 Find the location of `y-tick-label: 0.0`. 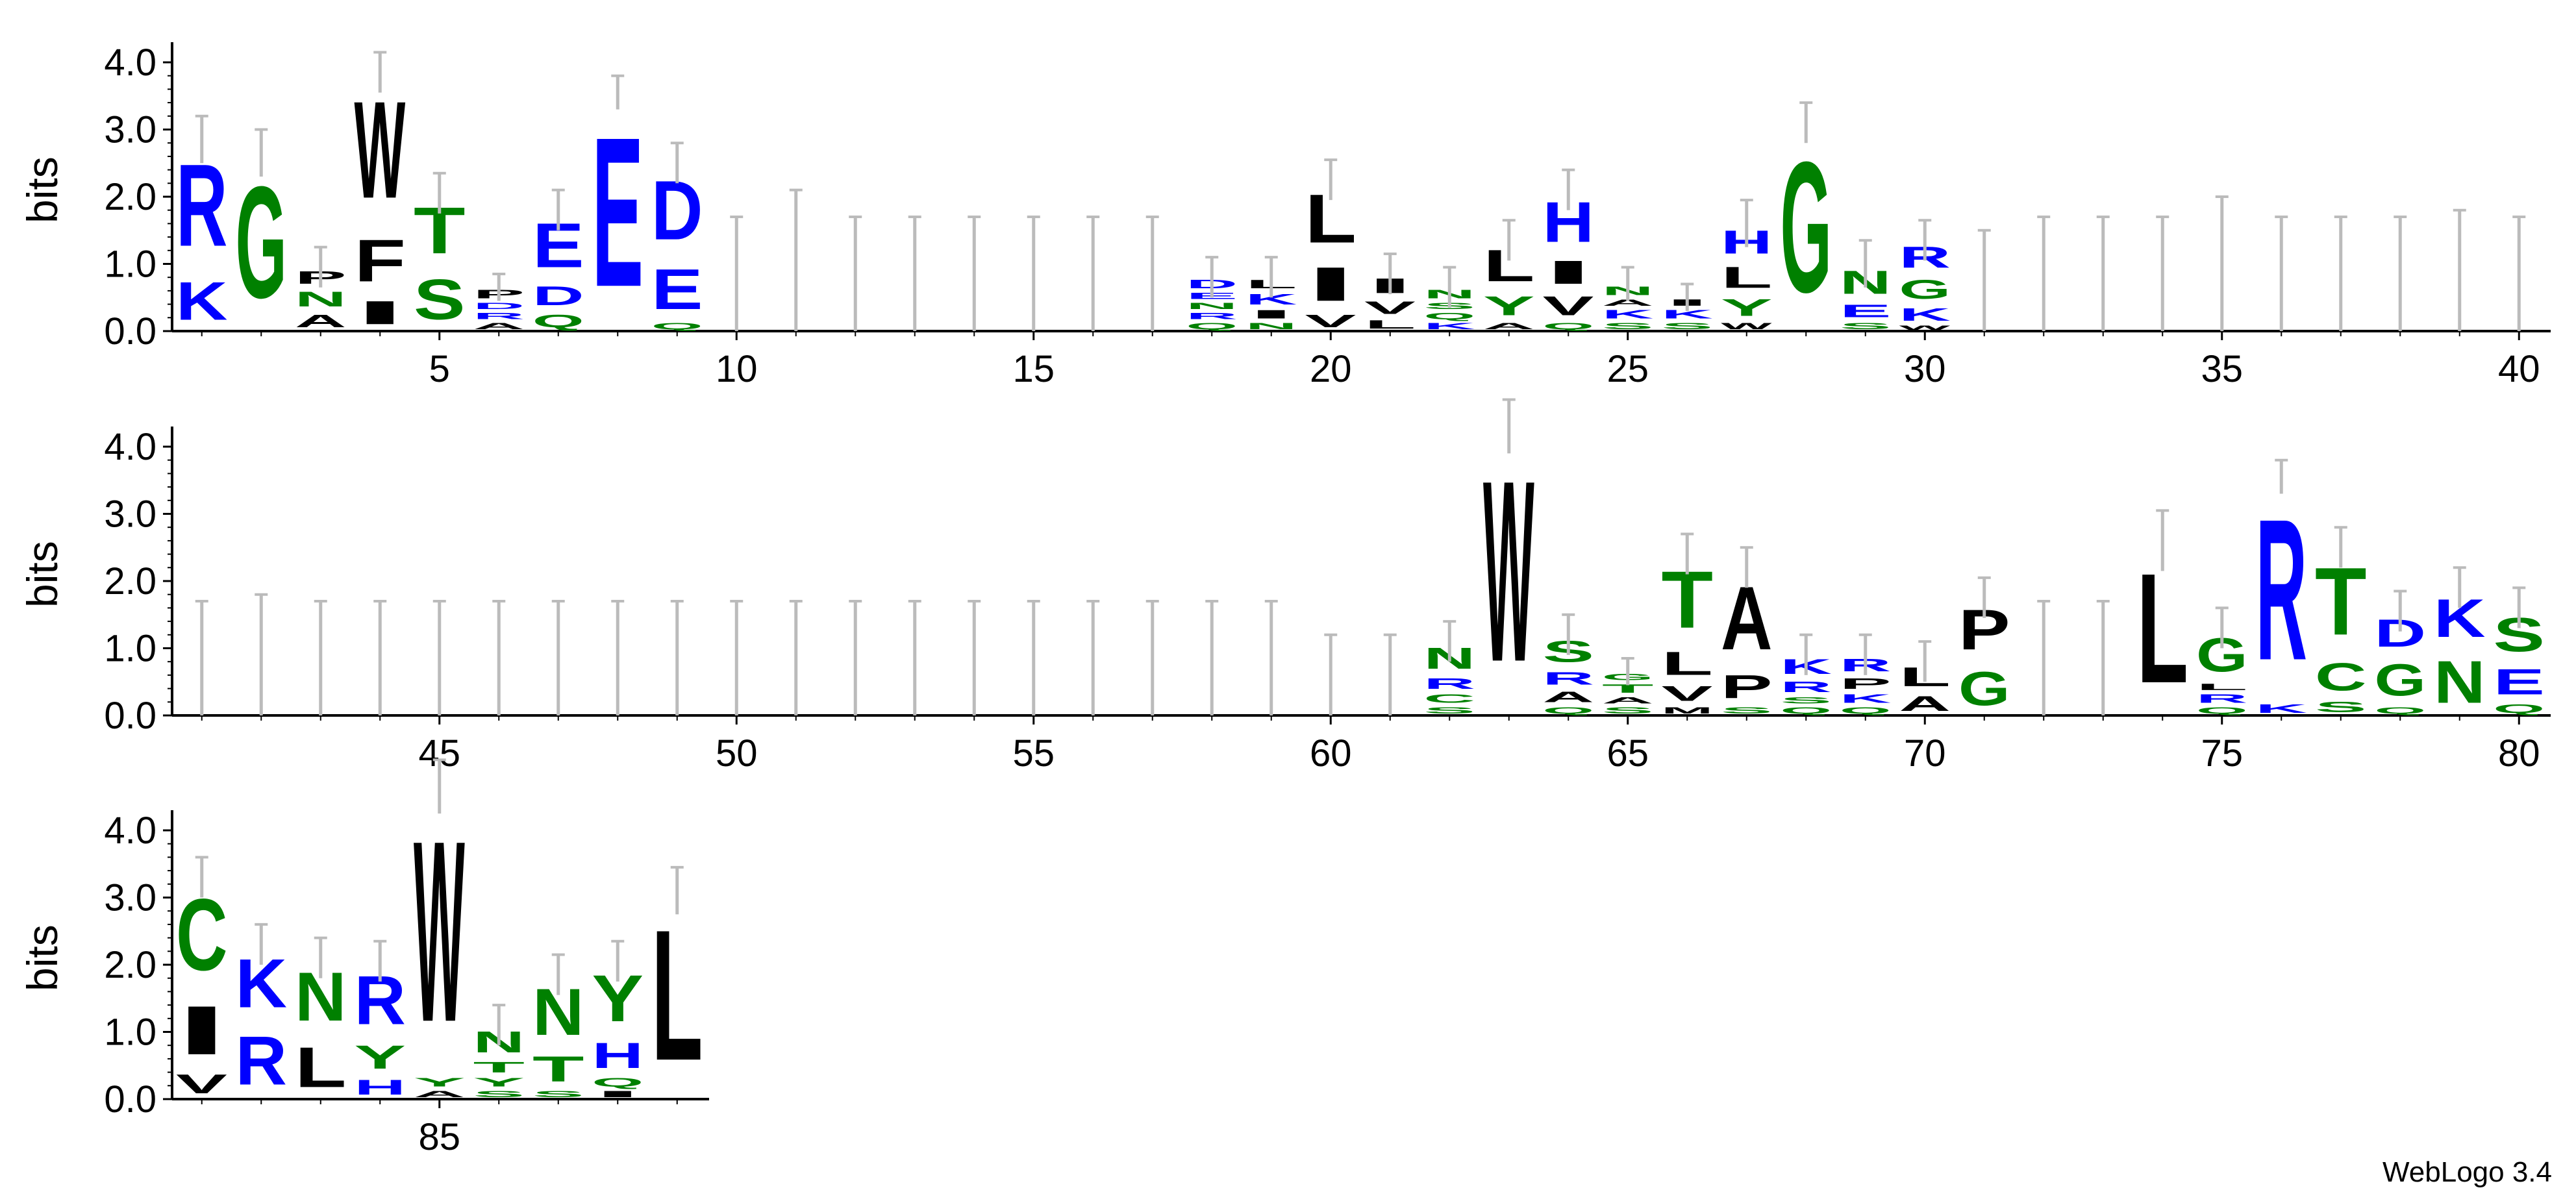

y-tick-label: 0.0 is located at coordinates (130, 1100).